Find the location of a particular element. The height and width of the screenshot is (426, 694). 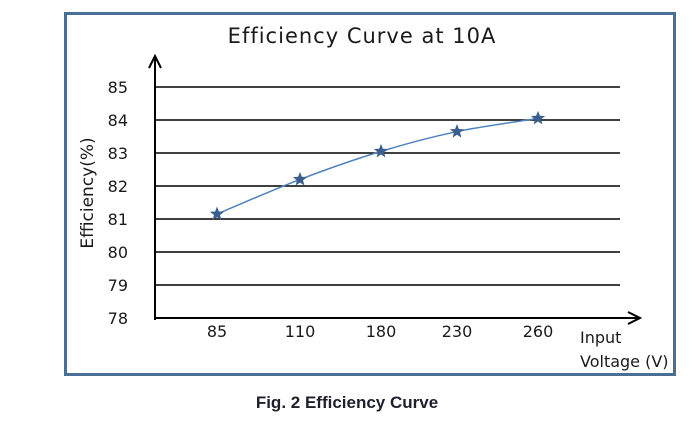

series-line is located at coordinates (377, 166).